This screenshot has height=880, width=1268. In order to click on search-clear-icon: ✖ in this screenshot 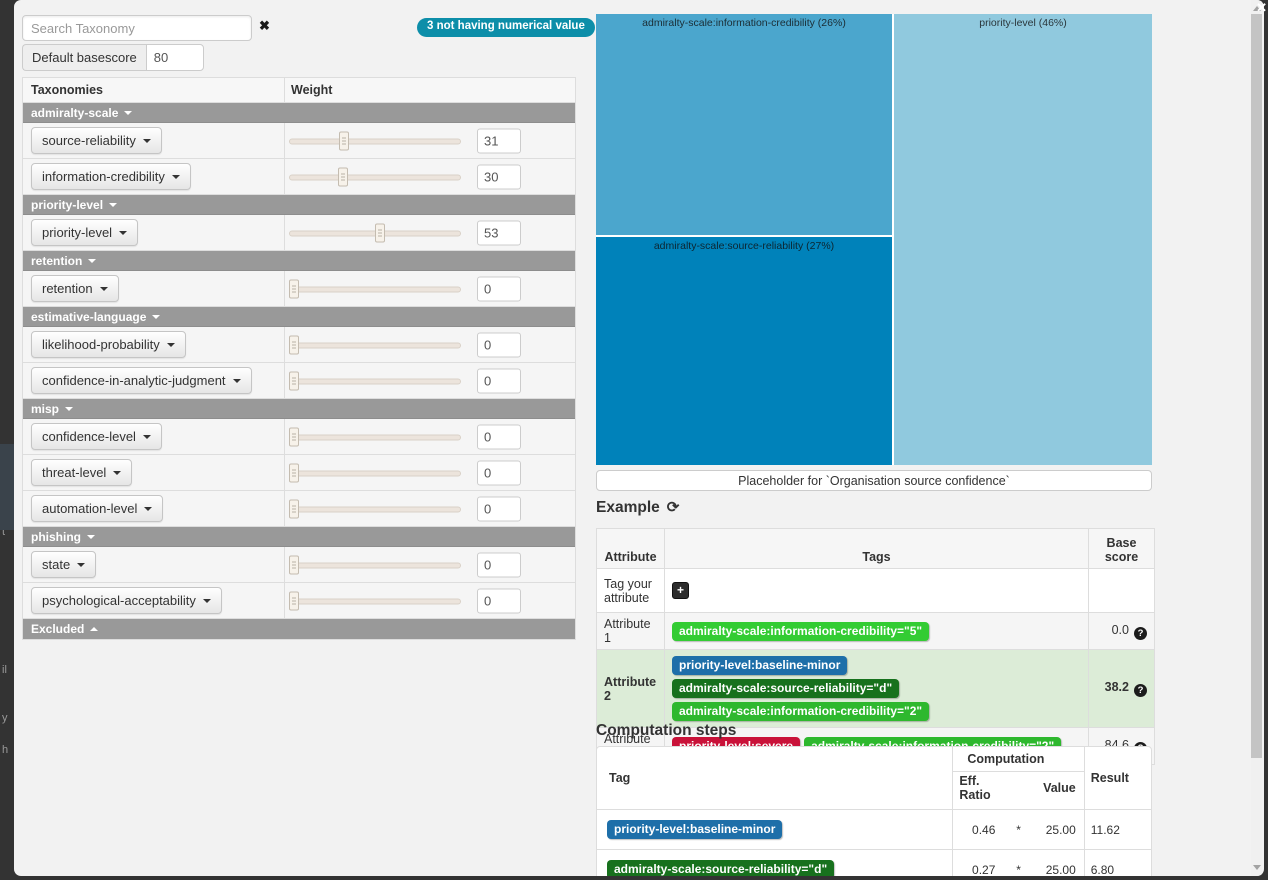, I will do `click(264, 25)`.